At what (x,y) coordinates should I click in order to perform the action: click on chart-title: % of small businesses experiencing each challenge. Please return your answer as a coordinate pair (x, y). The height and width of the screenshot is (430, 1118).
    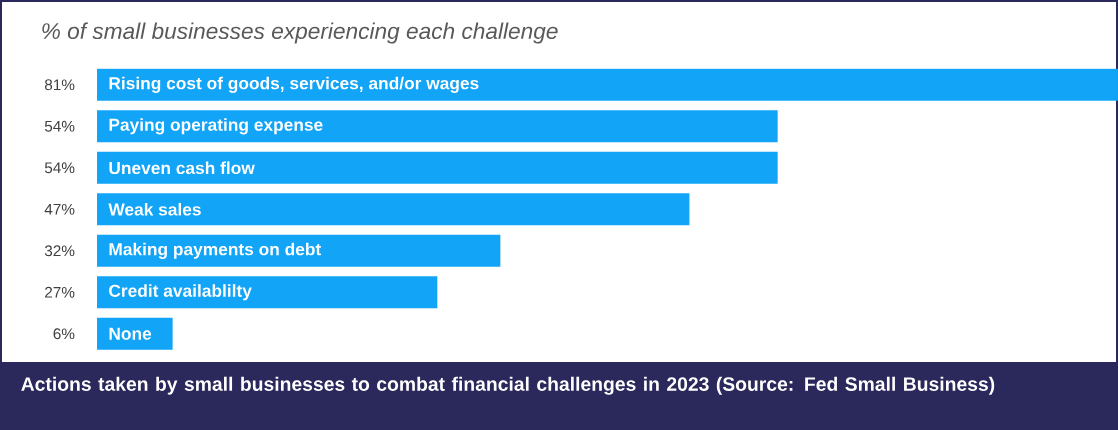
    Looking at the image, I should click on (300, 33).